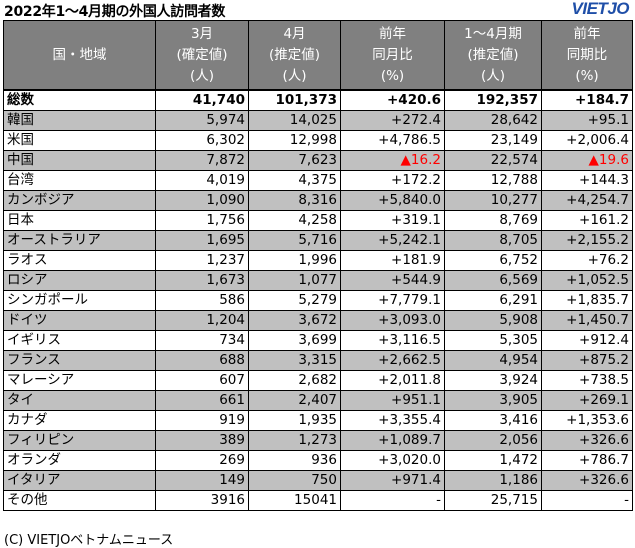 This screenshot has height=548, width=635. Describe the element at coordinates (392, 300) in the screenshot. I see `cell-yoy-month: +7,779.1` at that location.